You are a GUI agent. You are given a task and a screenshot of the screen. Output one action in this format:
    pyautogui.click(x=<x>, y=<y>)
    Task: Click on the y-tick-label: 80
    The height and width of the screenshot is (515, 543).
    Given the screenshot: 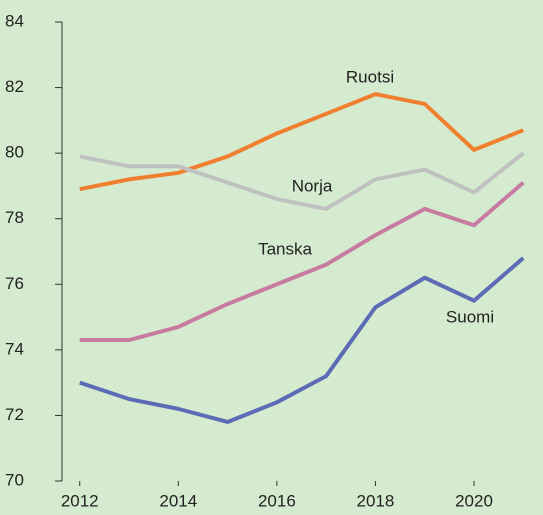 What is the action you would take?
    pyautogui.click(x=14, y=152)
    